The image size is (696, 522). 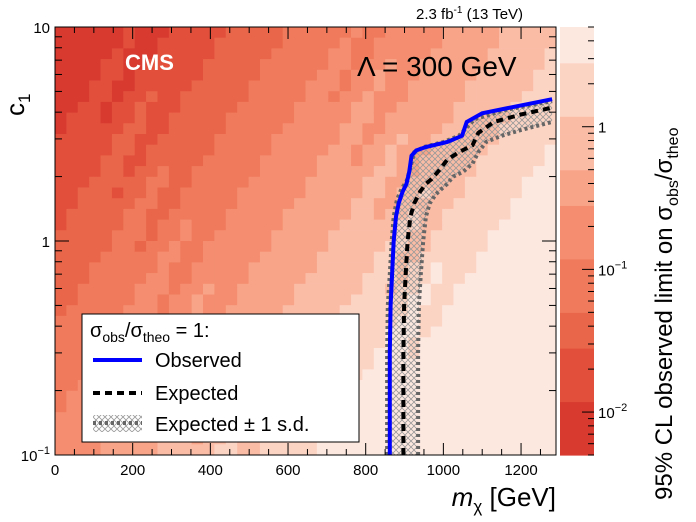 What do you see at coordinates (577, 214) in the screenshot?
I see `color-bar-segment` at bounding box center [577, 214].